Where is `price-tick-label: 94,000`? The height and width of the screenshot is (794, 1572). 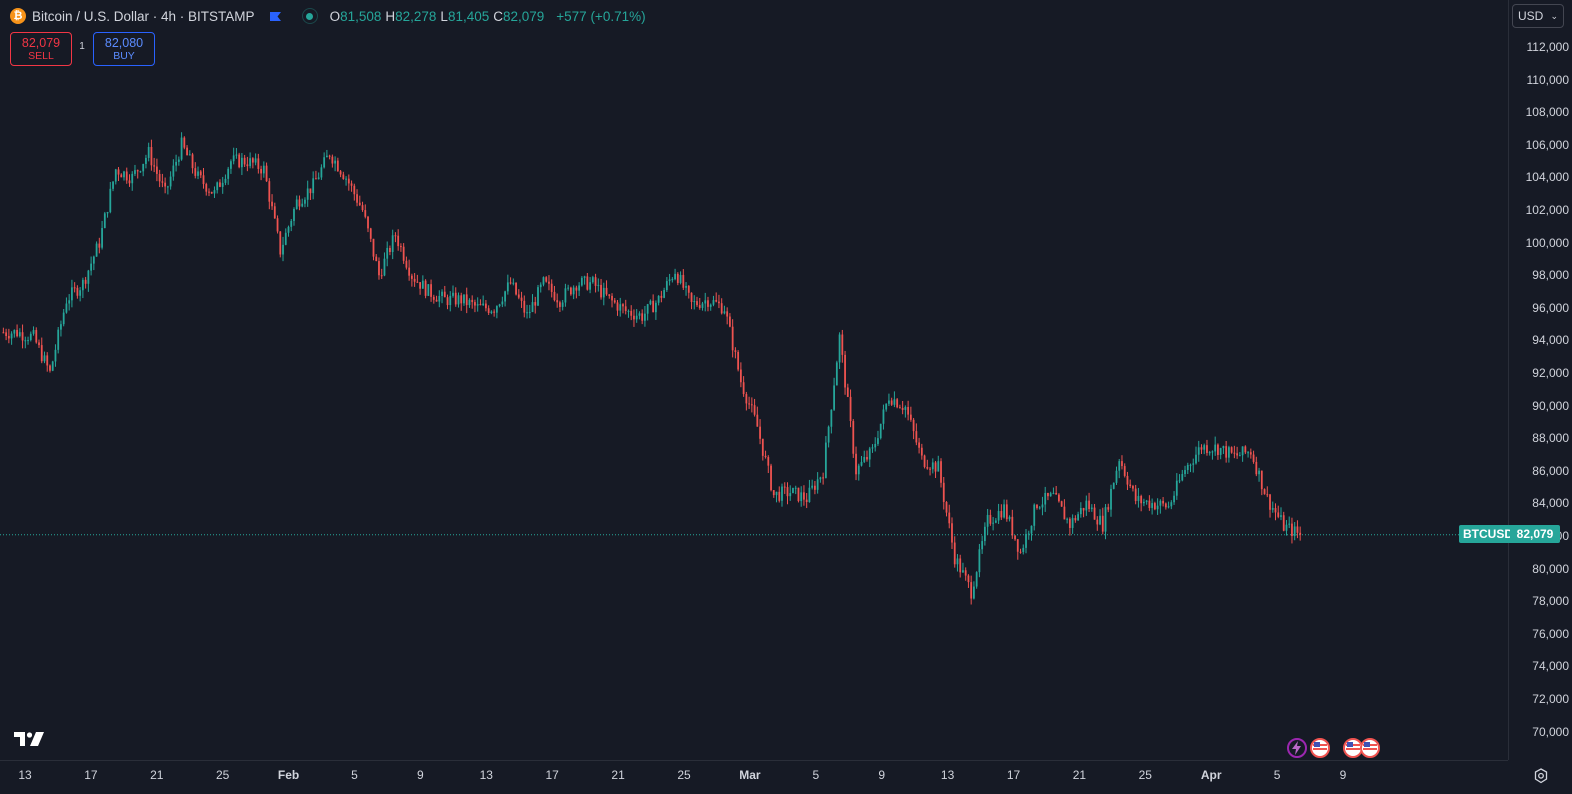
price-tick-label: 94,000 is located at coordinates (1550, 340).